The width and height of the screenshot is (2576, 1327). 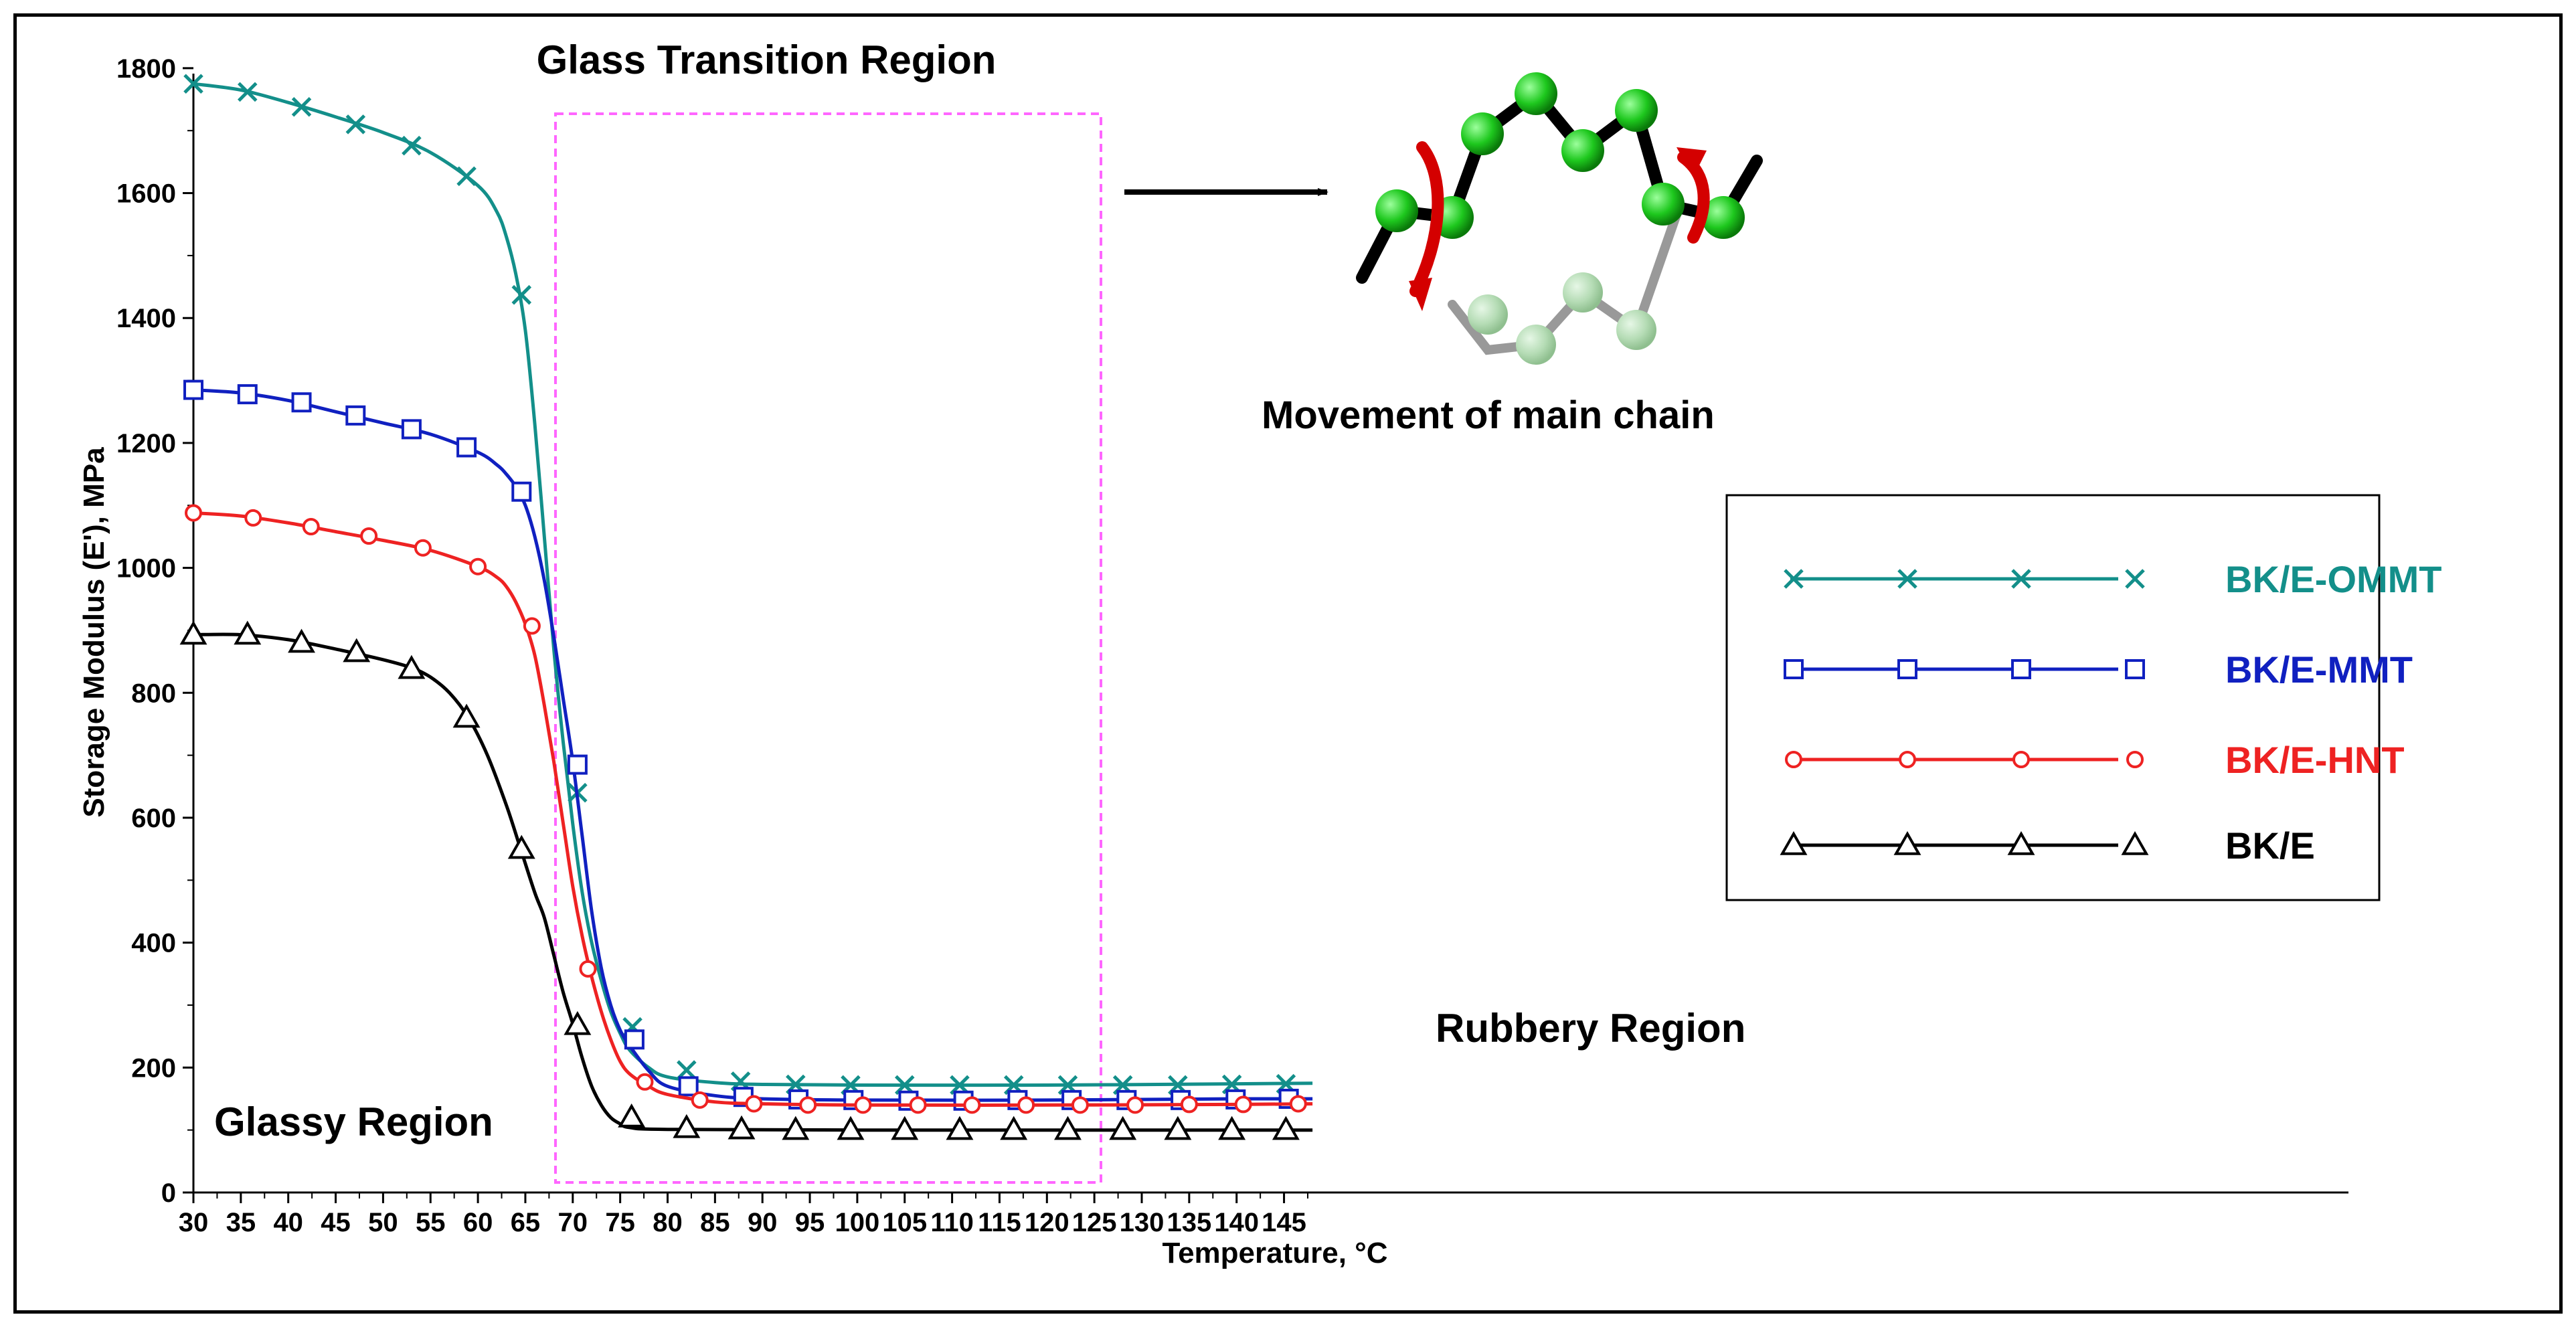 What do you see at coordinates (2315, 760) in the screenshot?
I see `legend-label-bk-e-hnt: BK/E-HNT` at bounding box center [2315, 760].